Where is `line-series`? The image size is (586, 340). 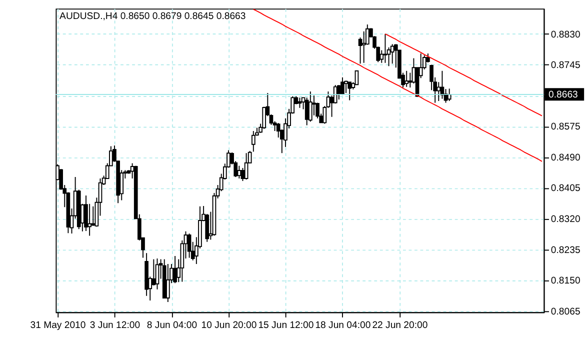
line-series is located at coordinates (463, 74).